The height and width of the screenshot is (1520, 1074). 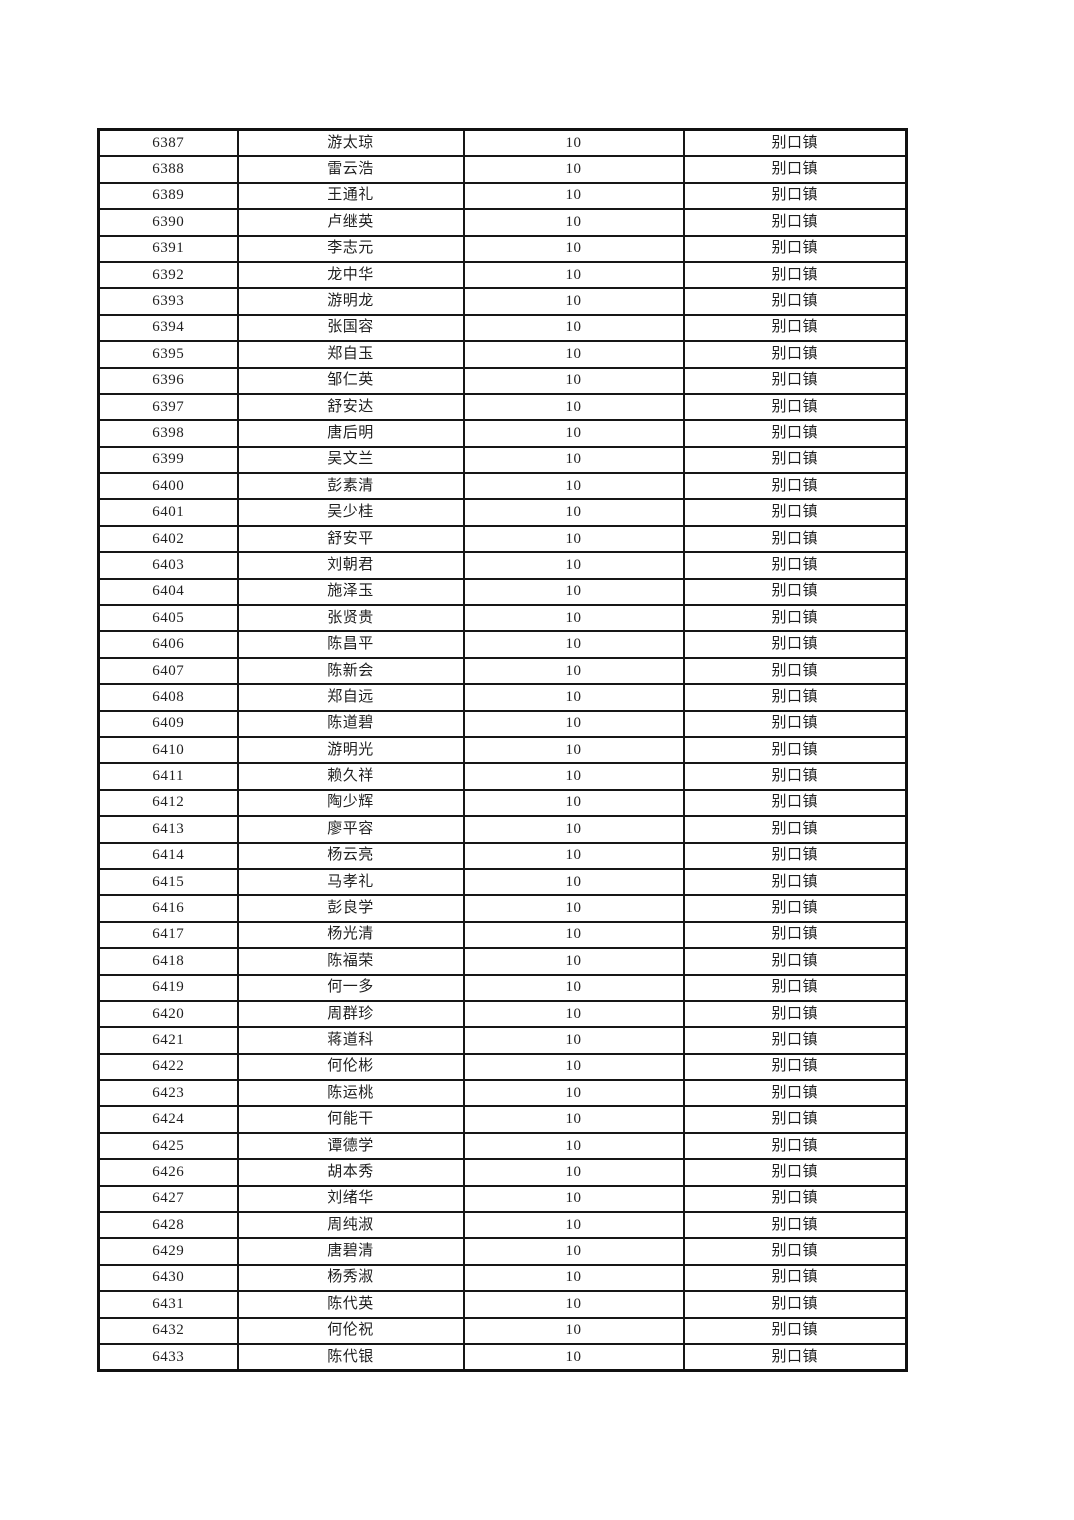 I want to click on row-name-cell: 陈福荣, so click(x=350, y=961).